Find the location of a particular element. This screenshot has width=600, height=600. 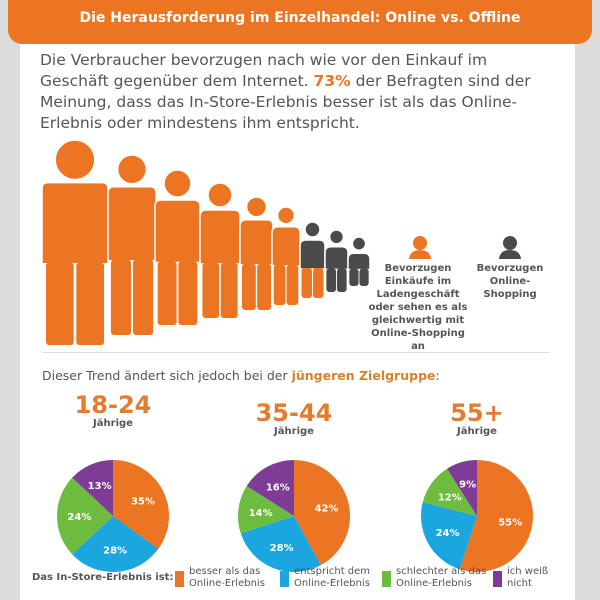

age-group-55plus: 55+ Jährige is located at coordinates (477, 418).